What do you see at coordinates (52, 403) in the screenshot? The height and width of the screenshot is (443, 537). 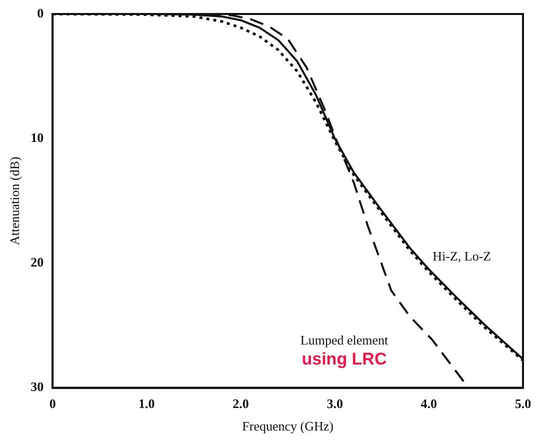 I see `x-tick-label: 0` at bounding box center [52, 403].